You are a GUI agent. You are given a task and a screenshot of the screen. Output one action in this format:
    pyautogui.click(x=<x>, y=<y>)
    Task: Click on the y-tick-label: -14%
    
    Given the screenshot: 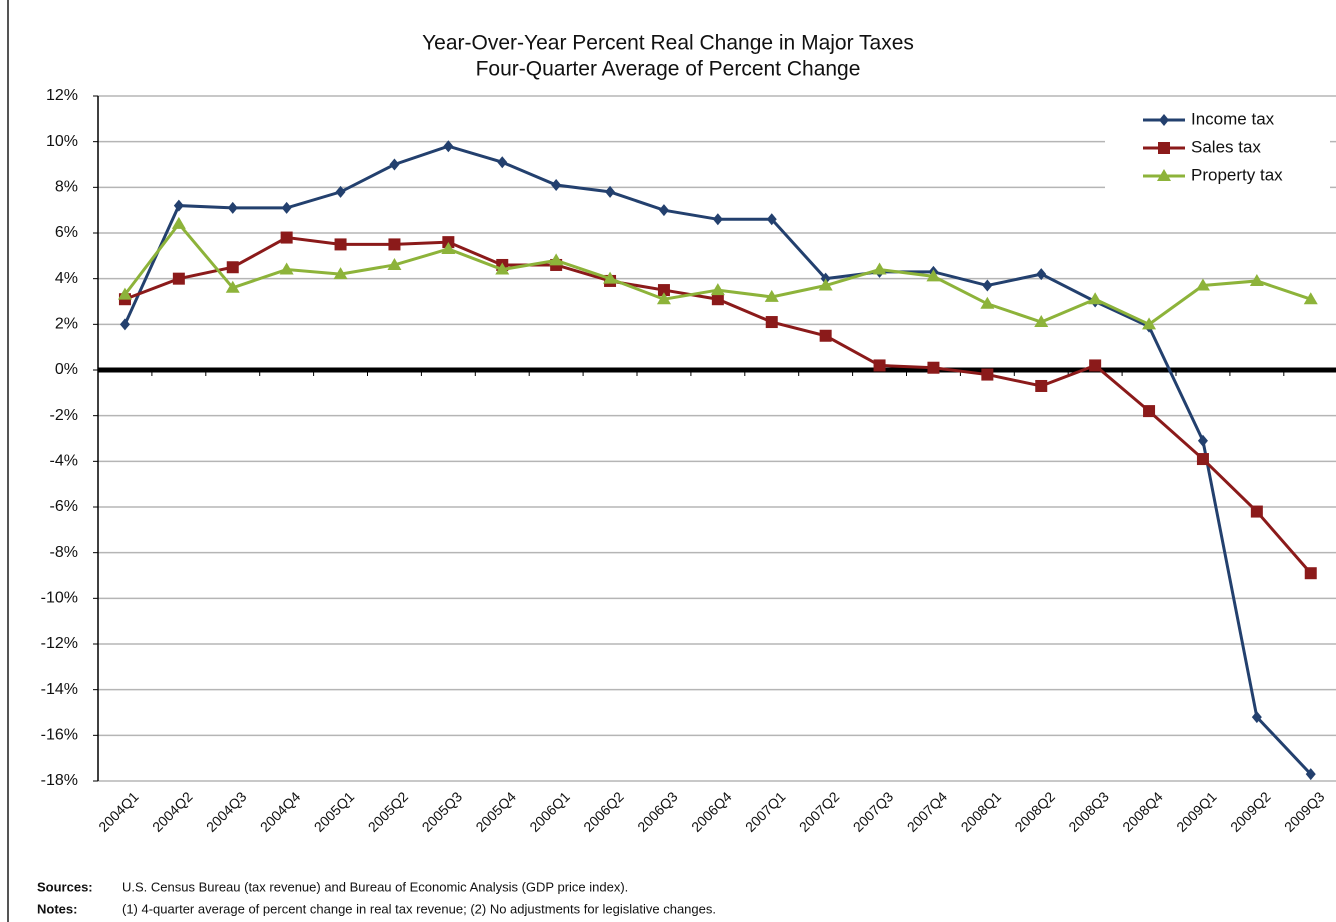 What is the action you would take?
    pyautogui.click(x=59, y=689)
    